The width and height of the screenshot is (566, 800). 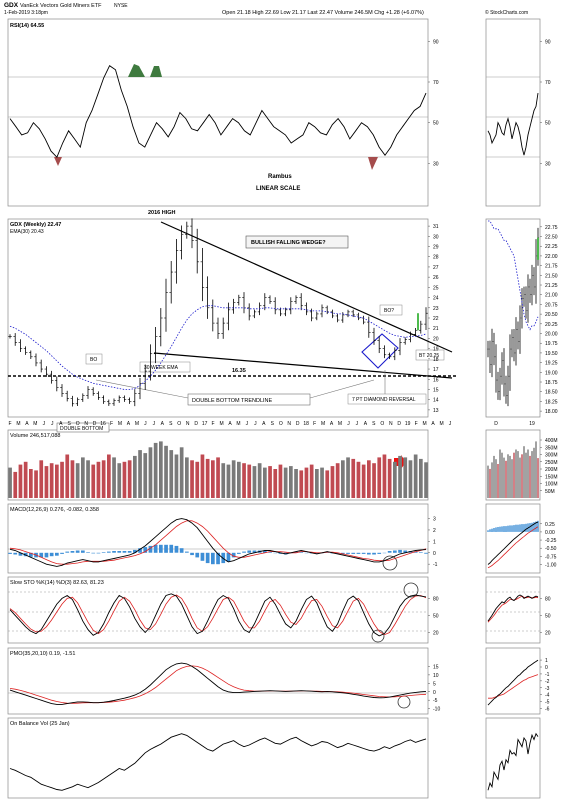 I want to click on double-bottom-box: DOUBLE BOTTOM, so click(x=83, y=427).